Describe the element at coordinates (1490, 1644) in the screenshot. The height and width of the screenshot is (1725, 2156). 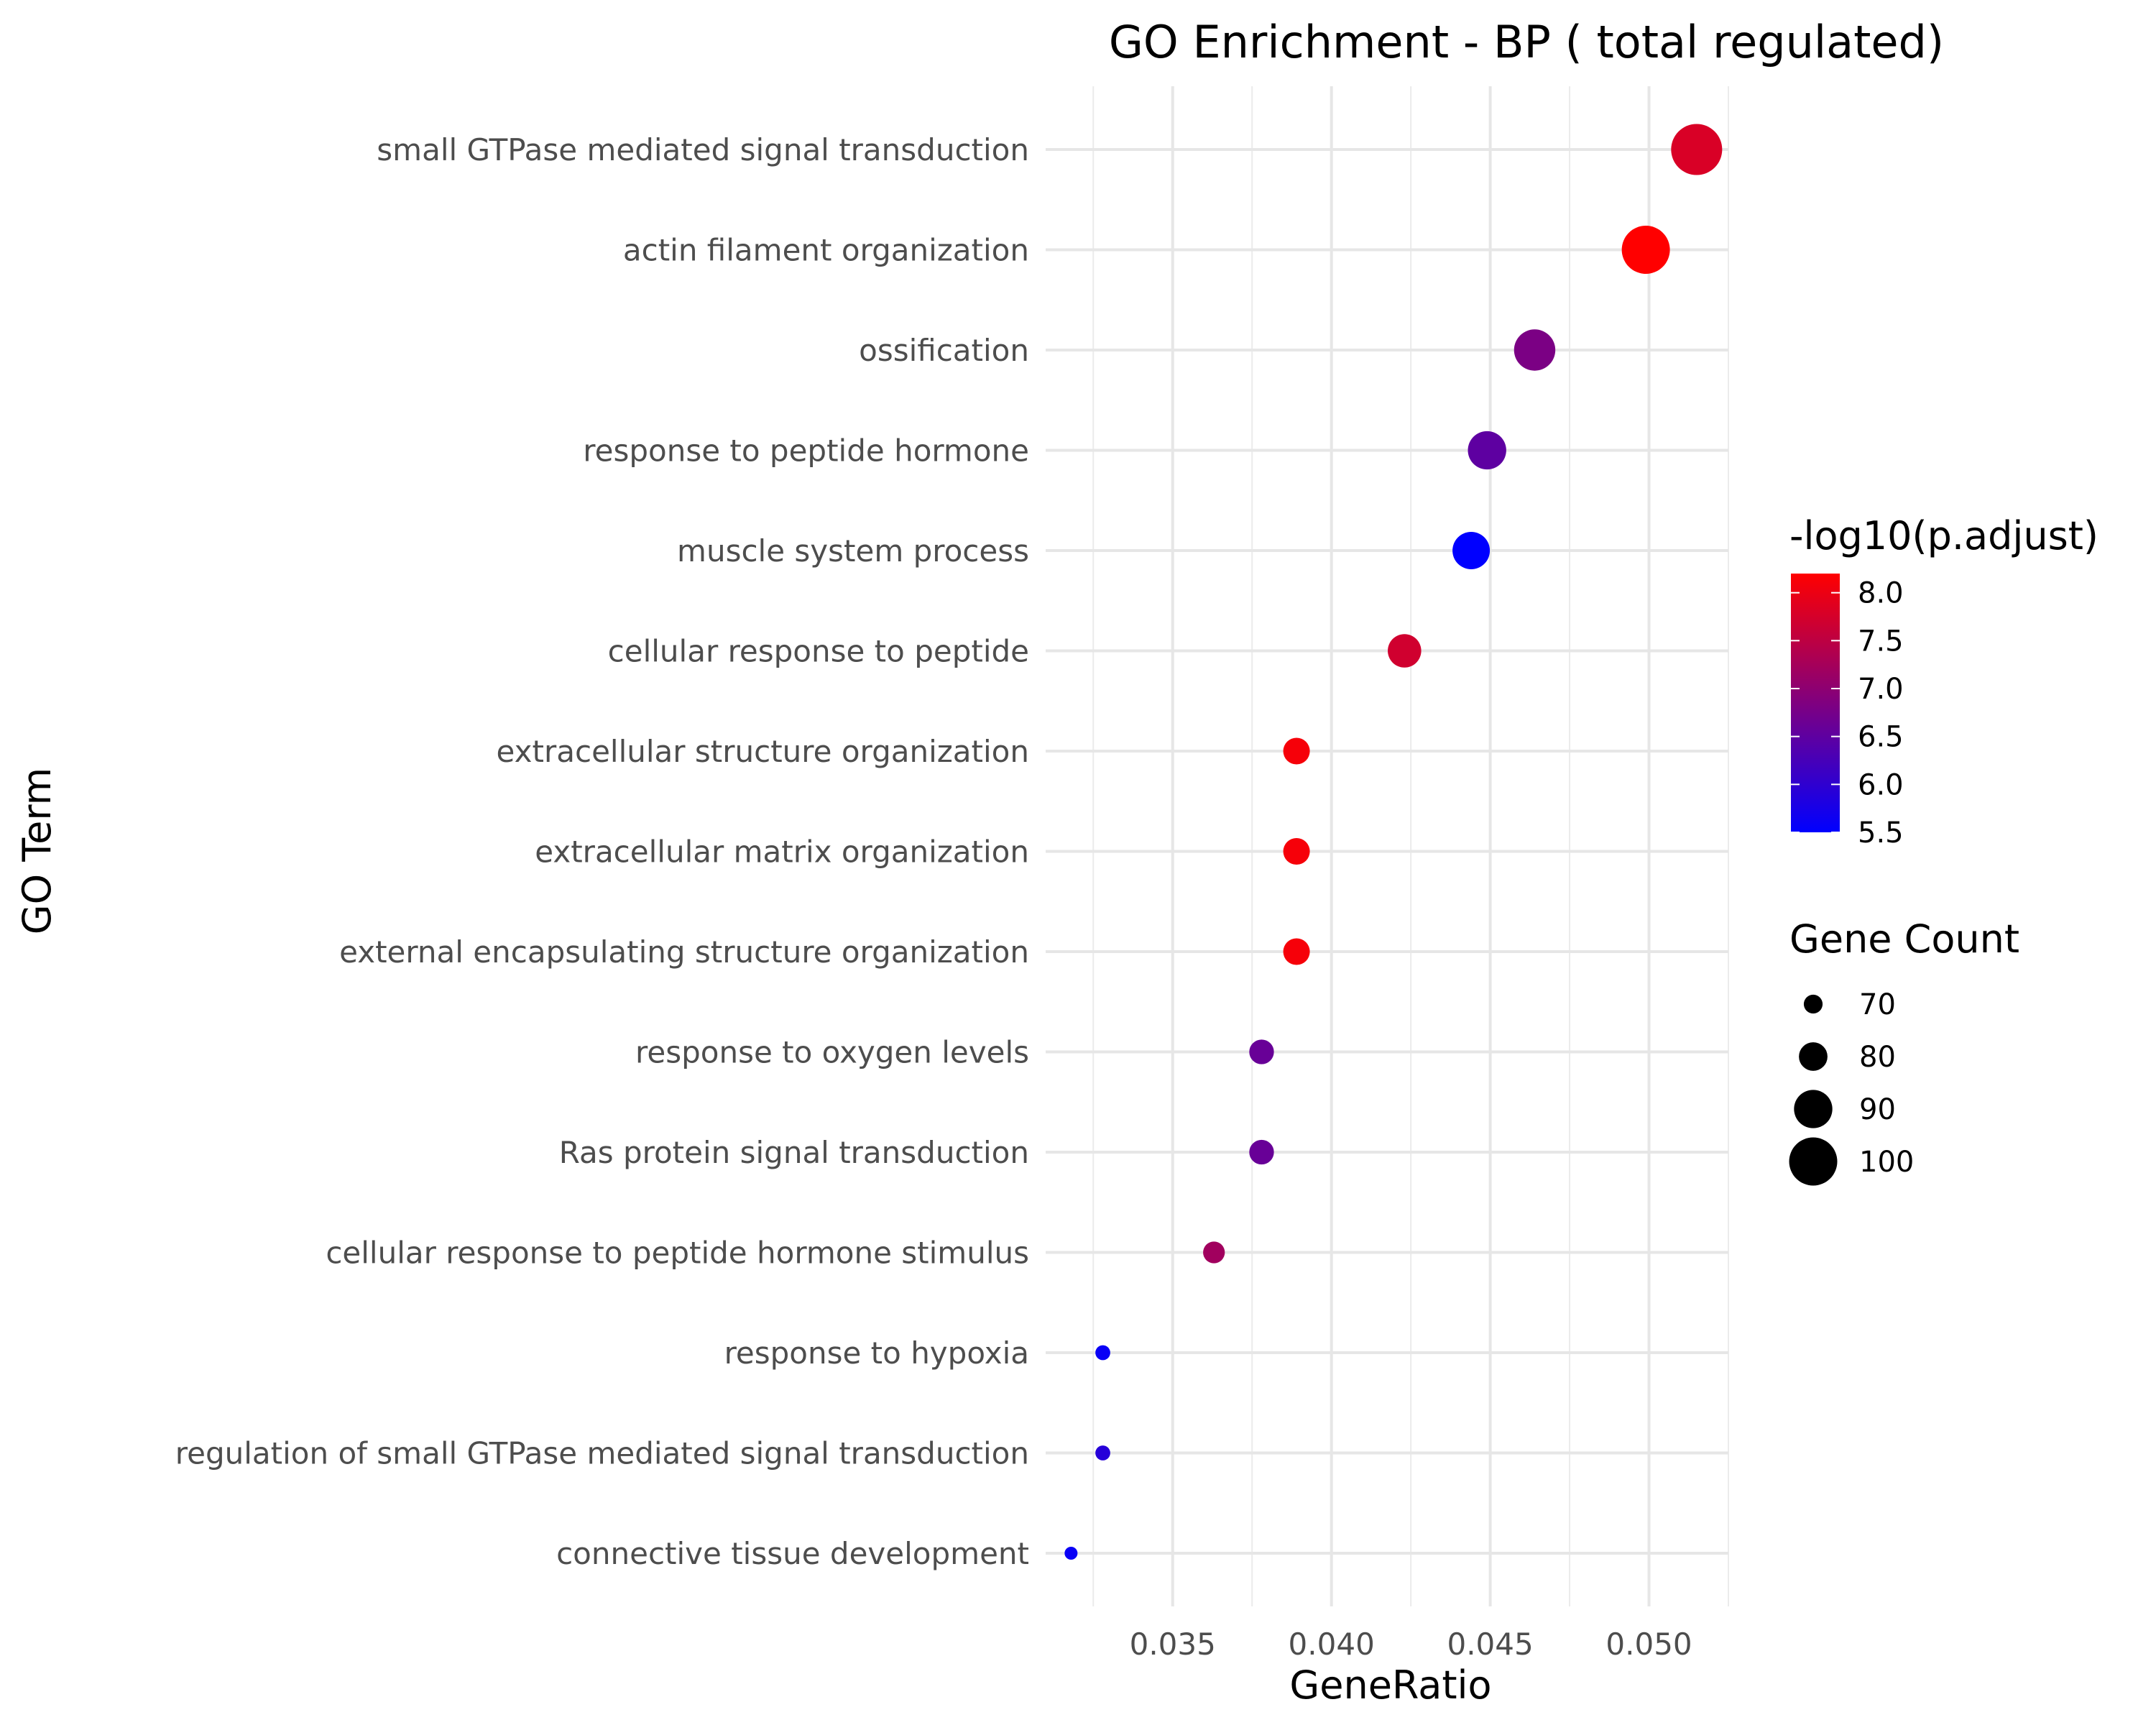
I see `x-tick-label: 0.045` at that location.